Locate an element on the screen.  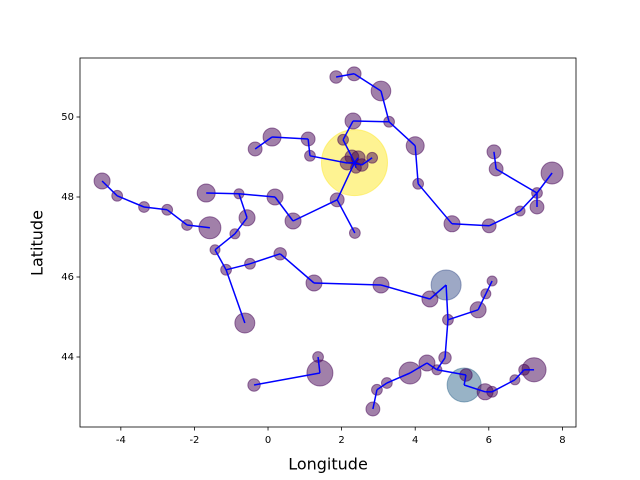
x-tick-label: 2 is located at coordinates (341, 440).